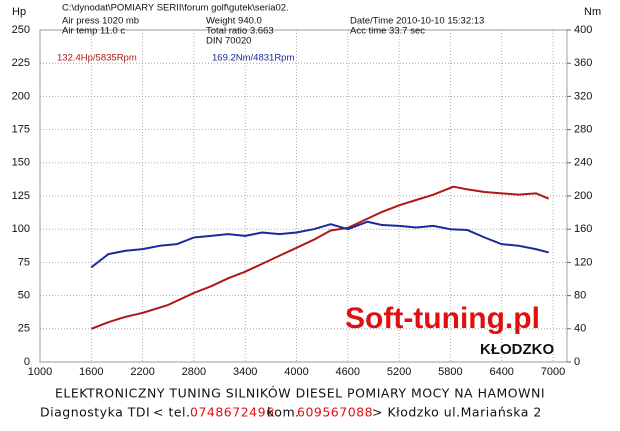 The image size is (620, 431). Describe the element at coordinates (442, 318) in the screenshot. I see `brand: Soft-tuning.pl` at that location.